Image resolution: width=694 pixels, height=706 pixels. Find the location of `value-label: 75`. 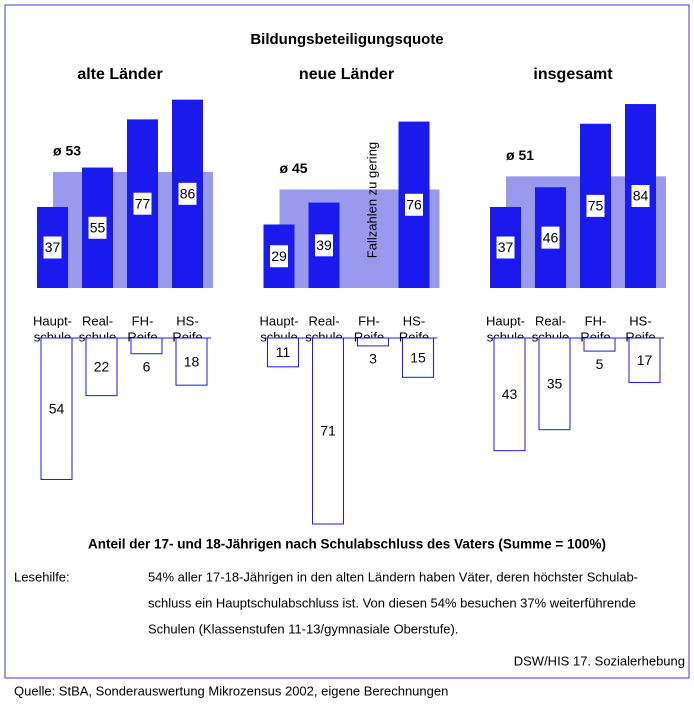

value-label: 75 is located at coordinates (596, 206).